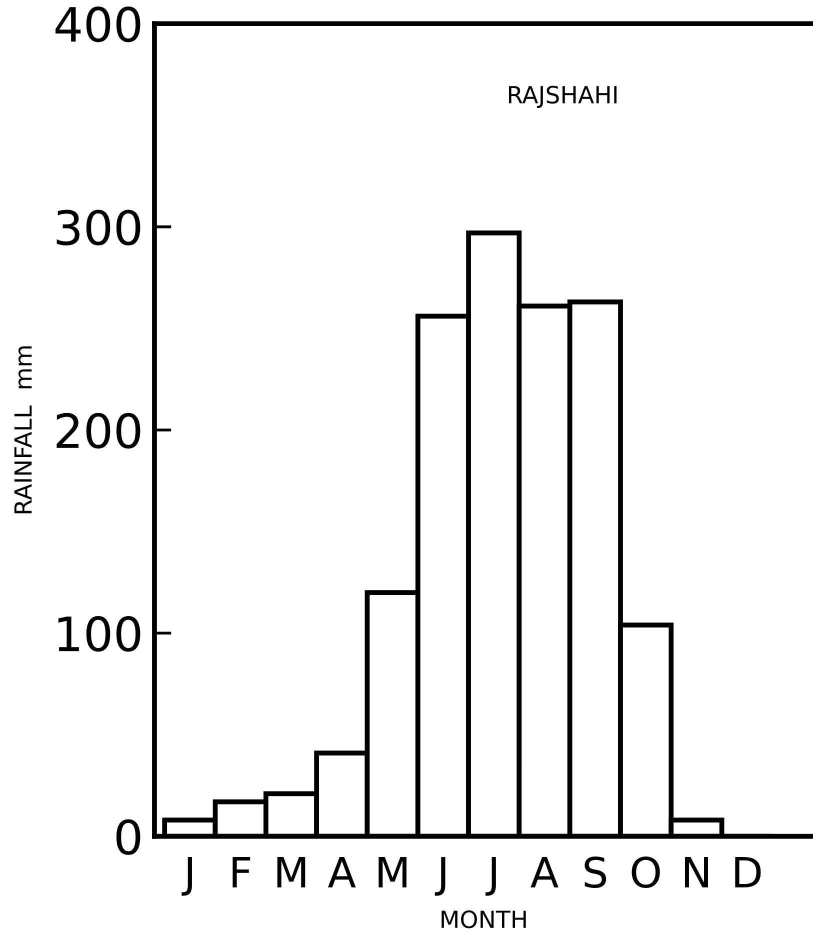 Image resolution: width=813 pixels, height=945 pixels. I want to click on y-axis-title: RAINFALL mm, so click(23, 430).